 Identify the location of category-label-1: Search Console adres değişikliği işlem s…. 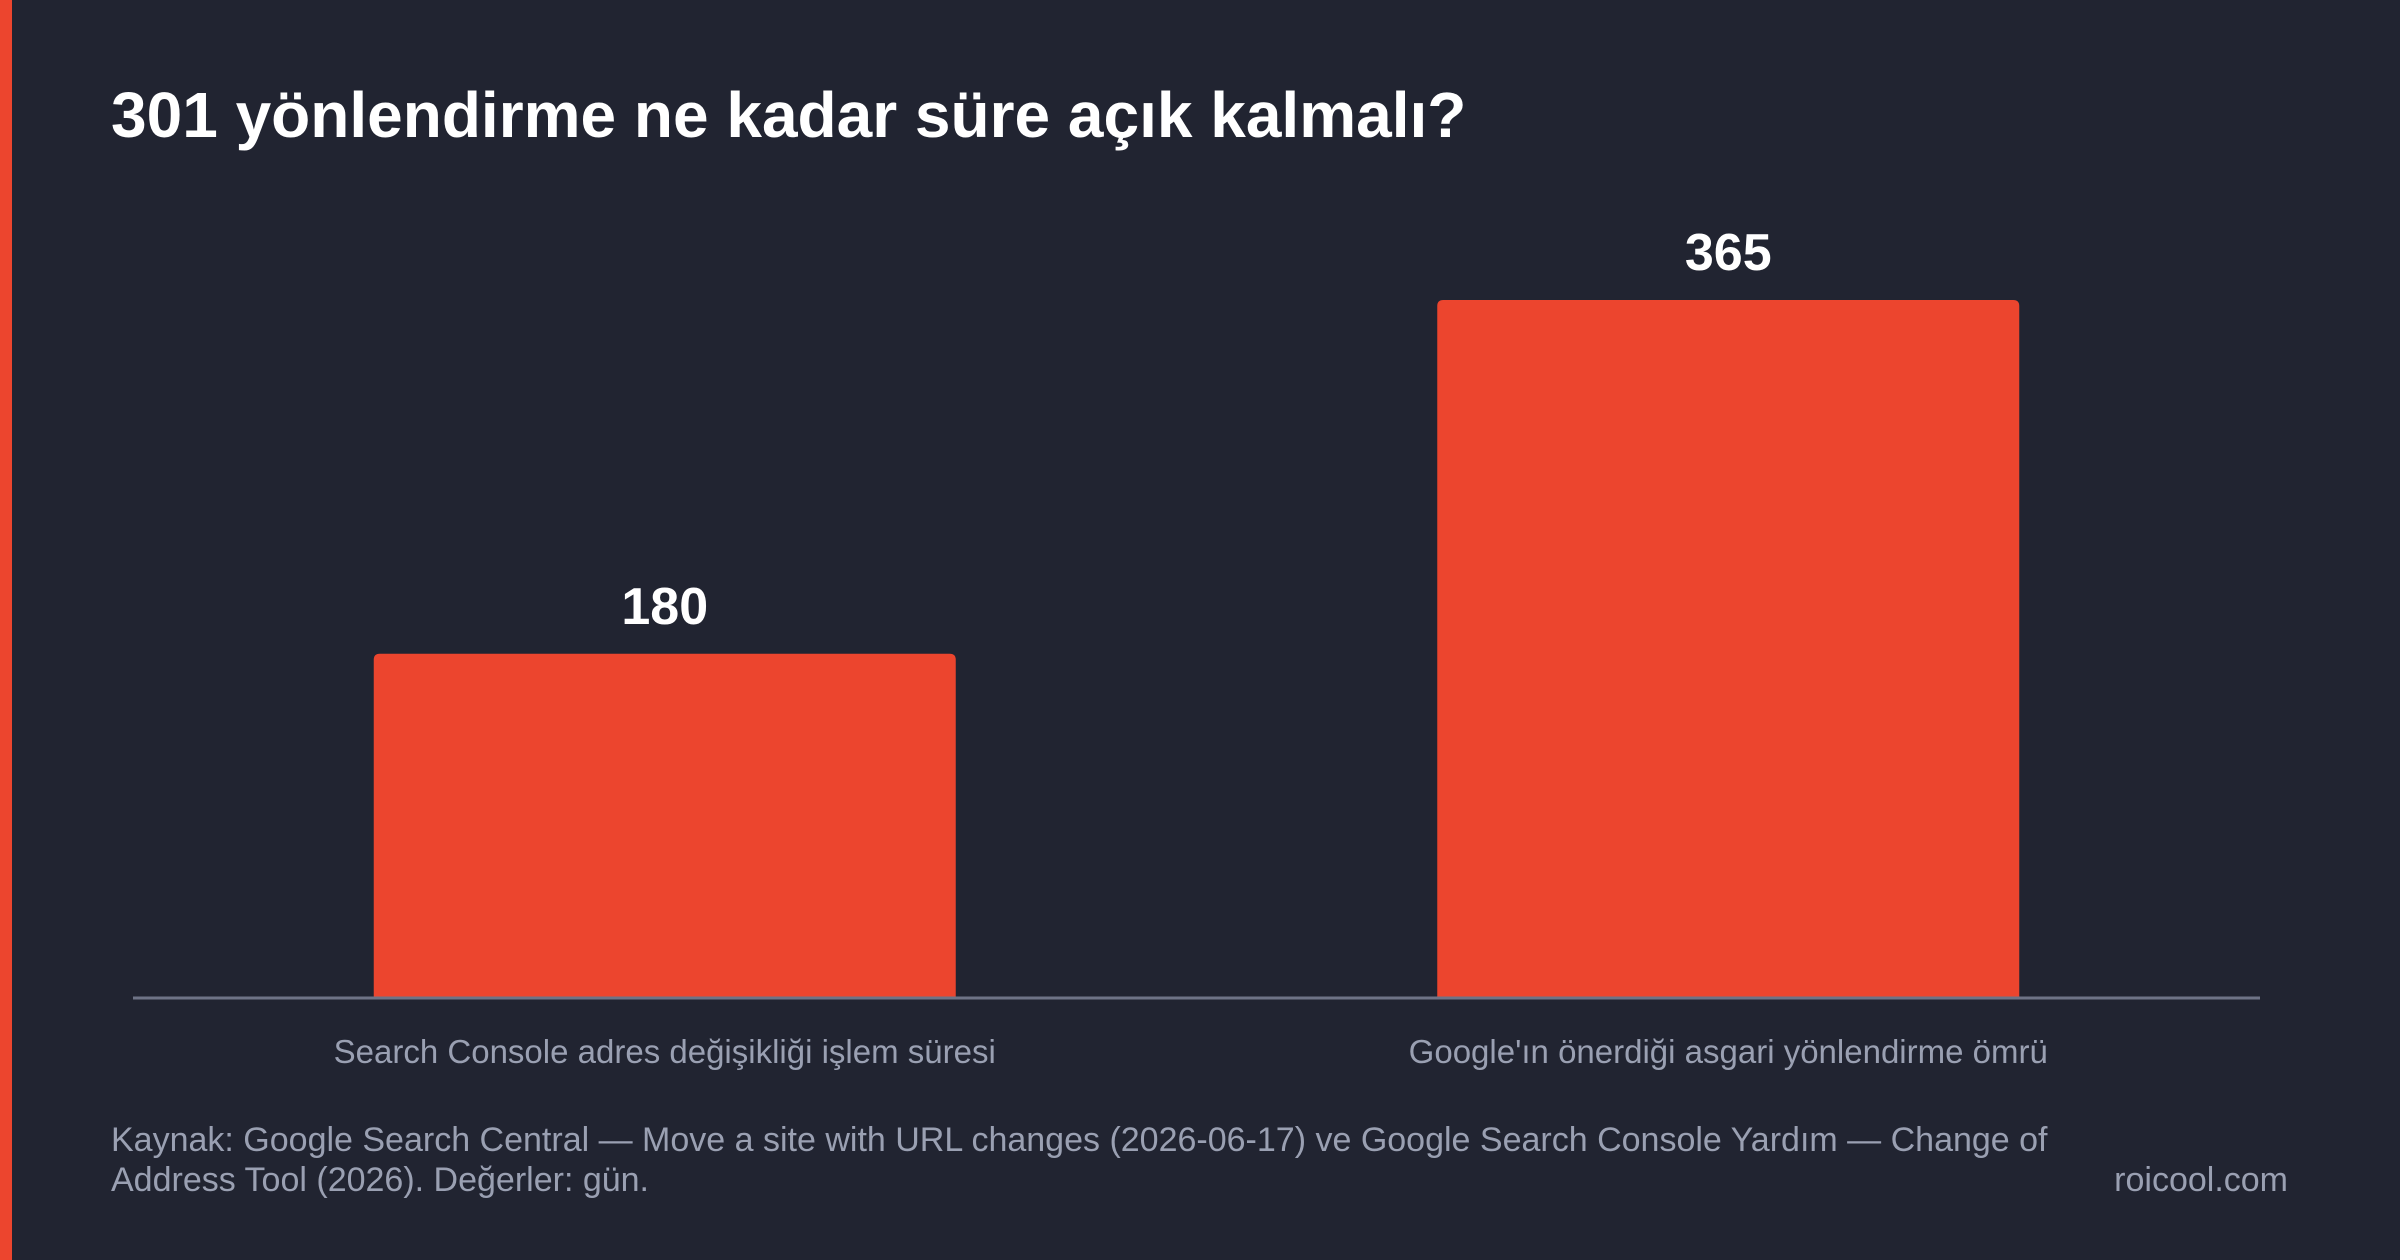
(665, 1051).